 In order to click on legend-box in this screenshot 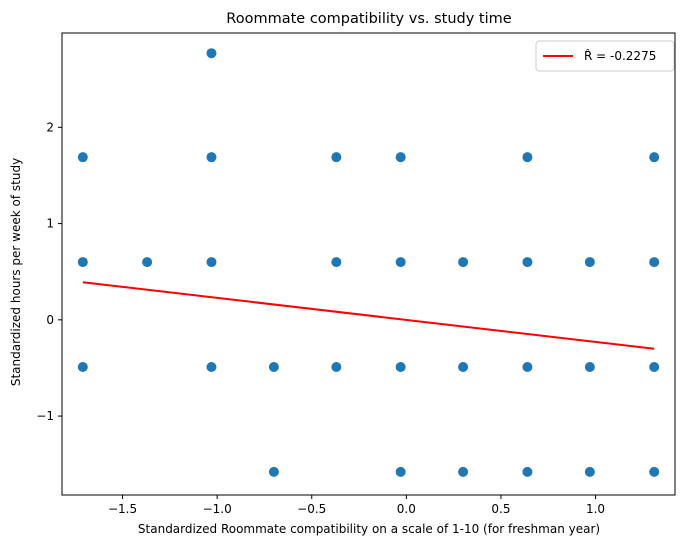, I will do `click(605, 56)`.